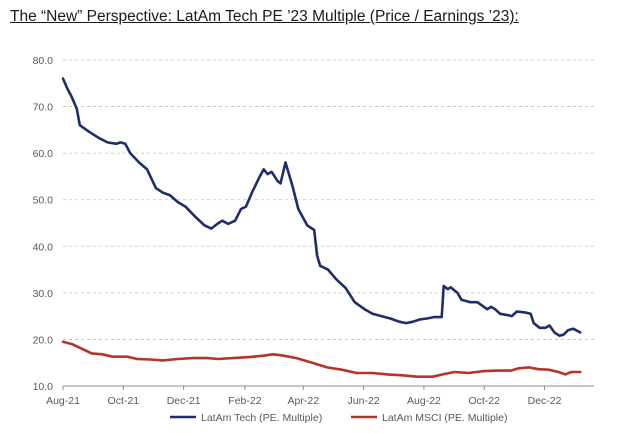 This screenshot has height=433, width=624. Describe the element at coordinates (43, 201) in the screenshot. I see `y-tick-label: 50.0` at that location.